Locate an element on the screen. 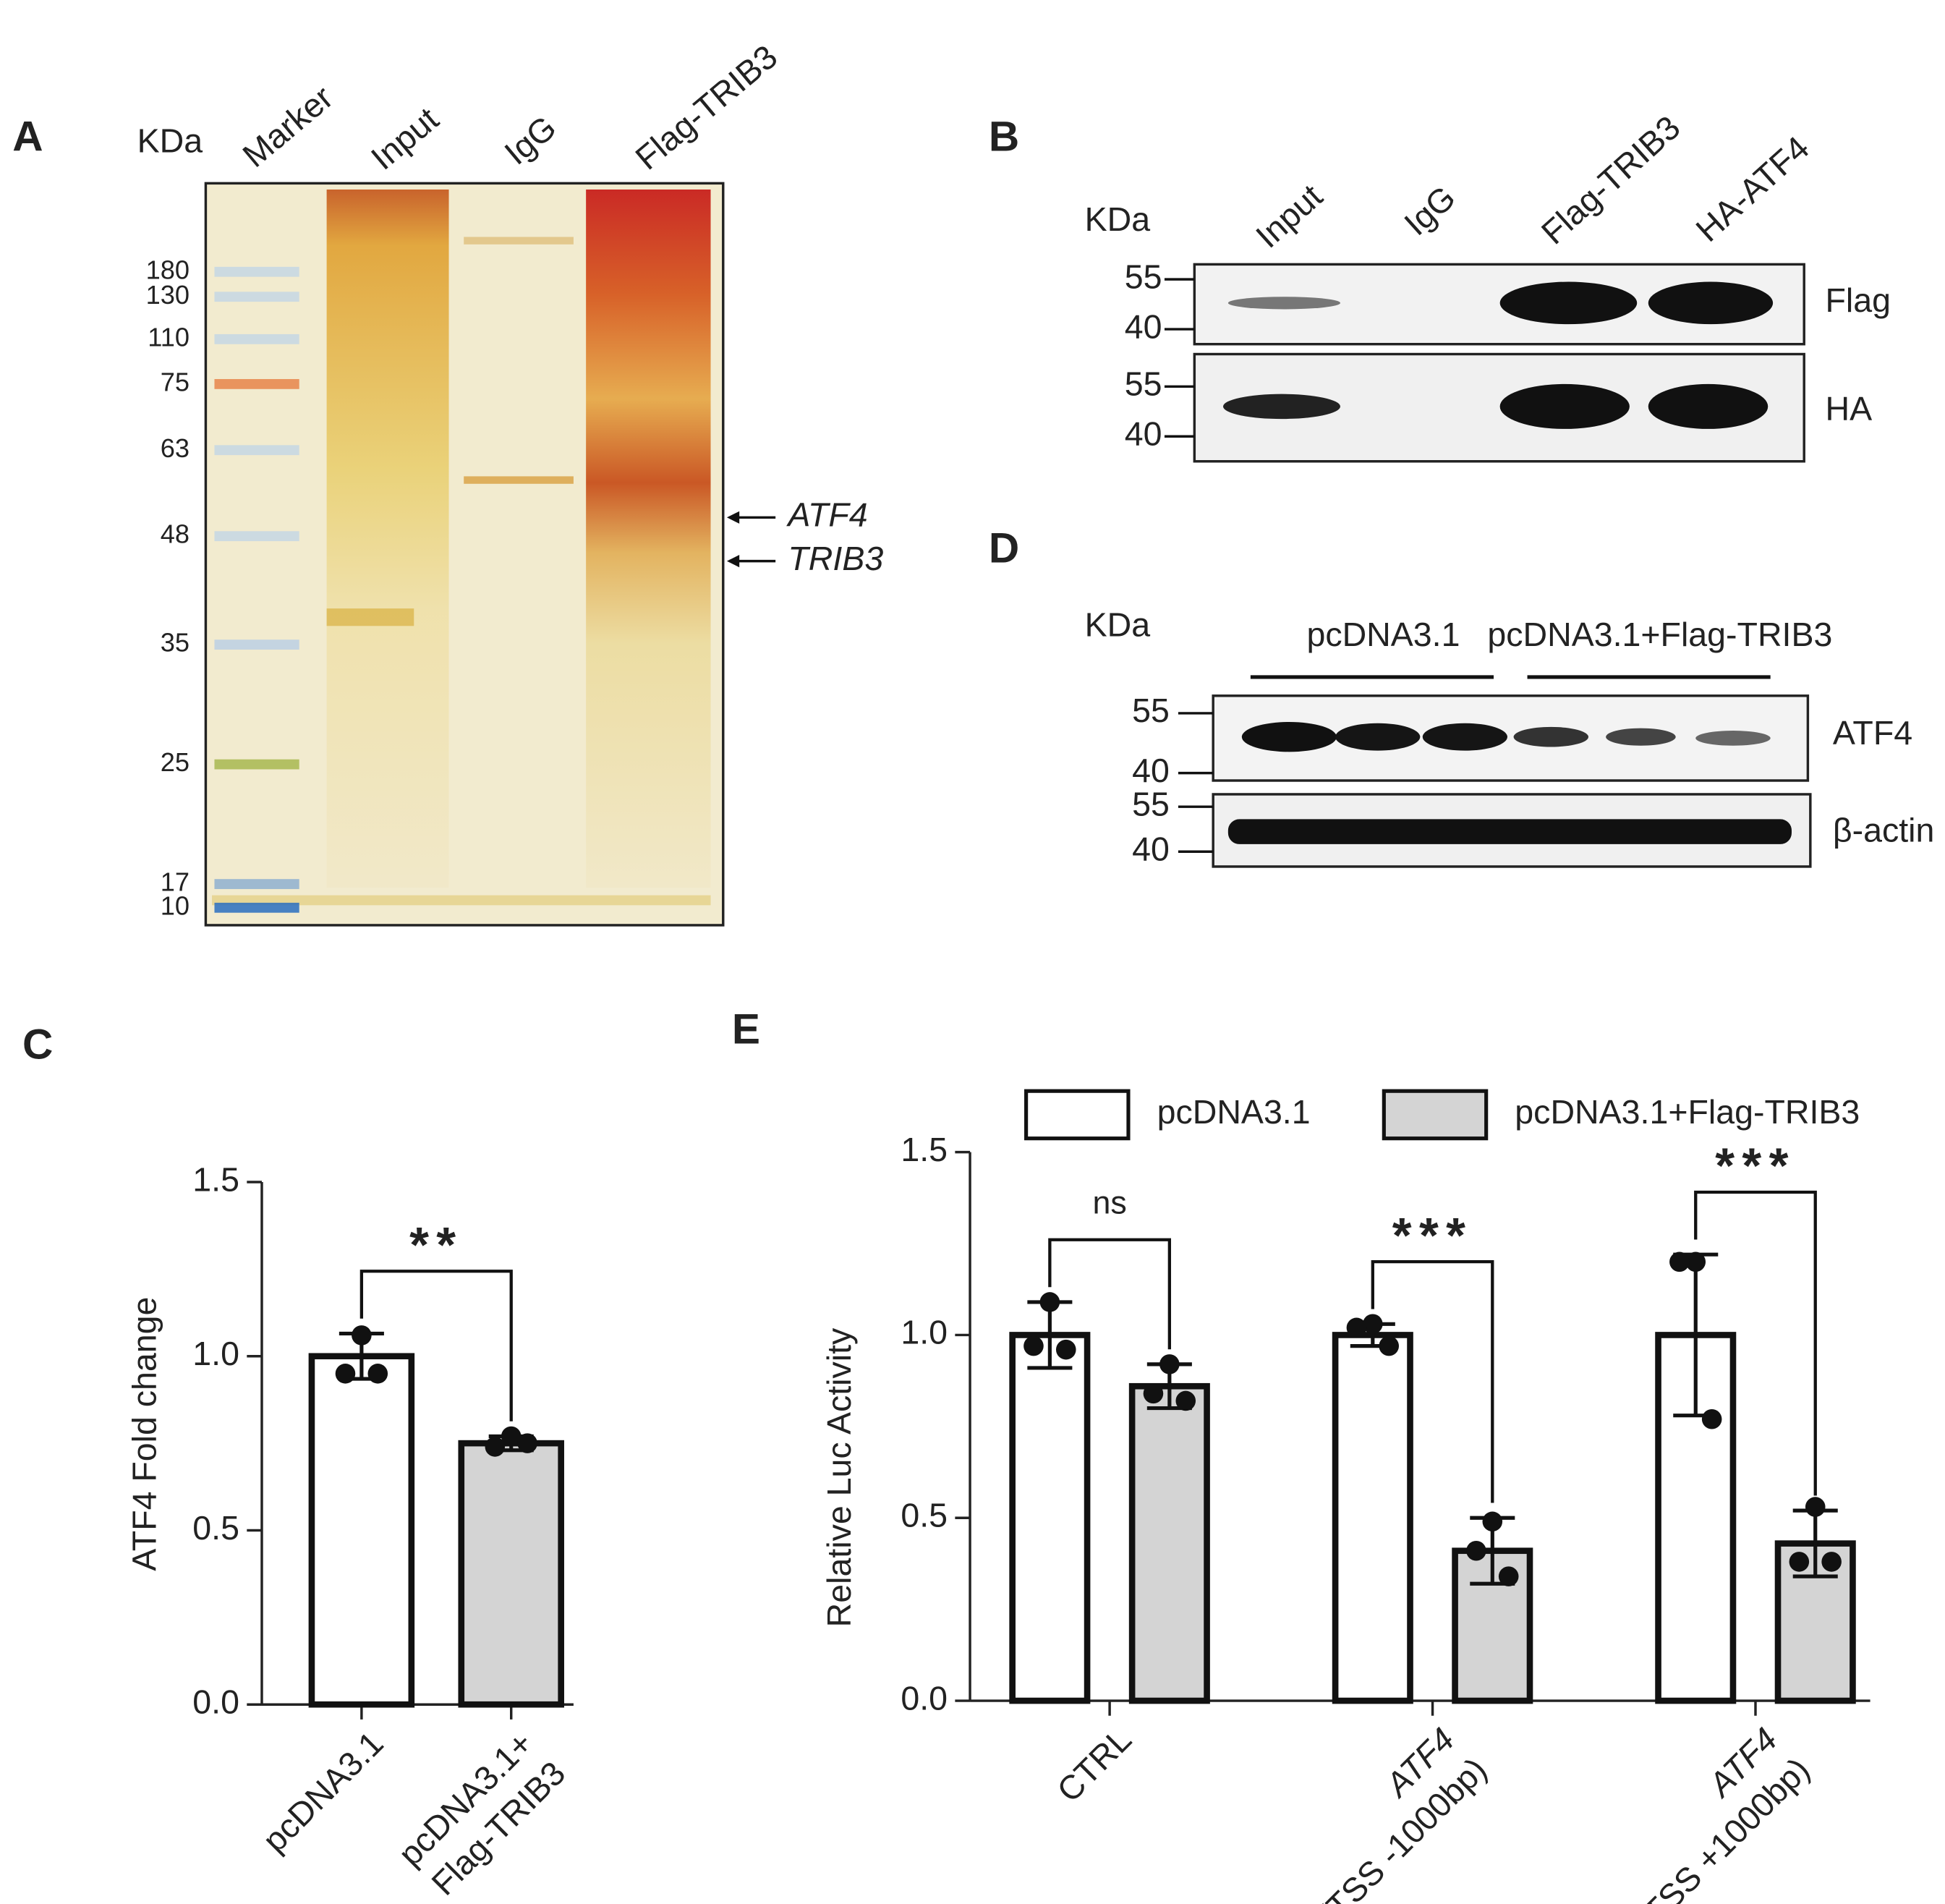 This screenshot has width=1945, height=1904. marker-label: 63 is located at coordinates (175, 448).